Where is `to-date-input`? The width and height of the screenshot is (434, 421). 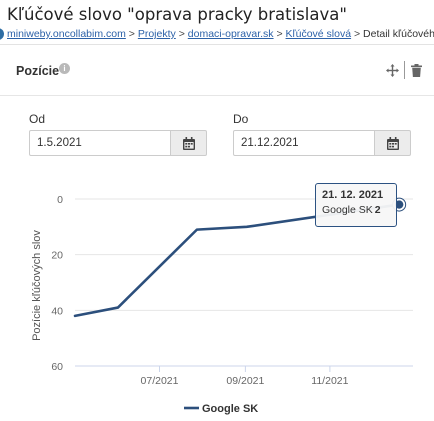
to-date-input is located at coordinates (304, 143).